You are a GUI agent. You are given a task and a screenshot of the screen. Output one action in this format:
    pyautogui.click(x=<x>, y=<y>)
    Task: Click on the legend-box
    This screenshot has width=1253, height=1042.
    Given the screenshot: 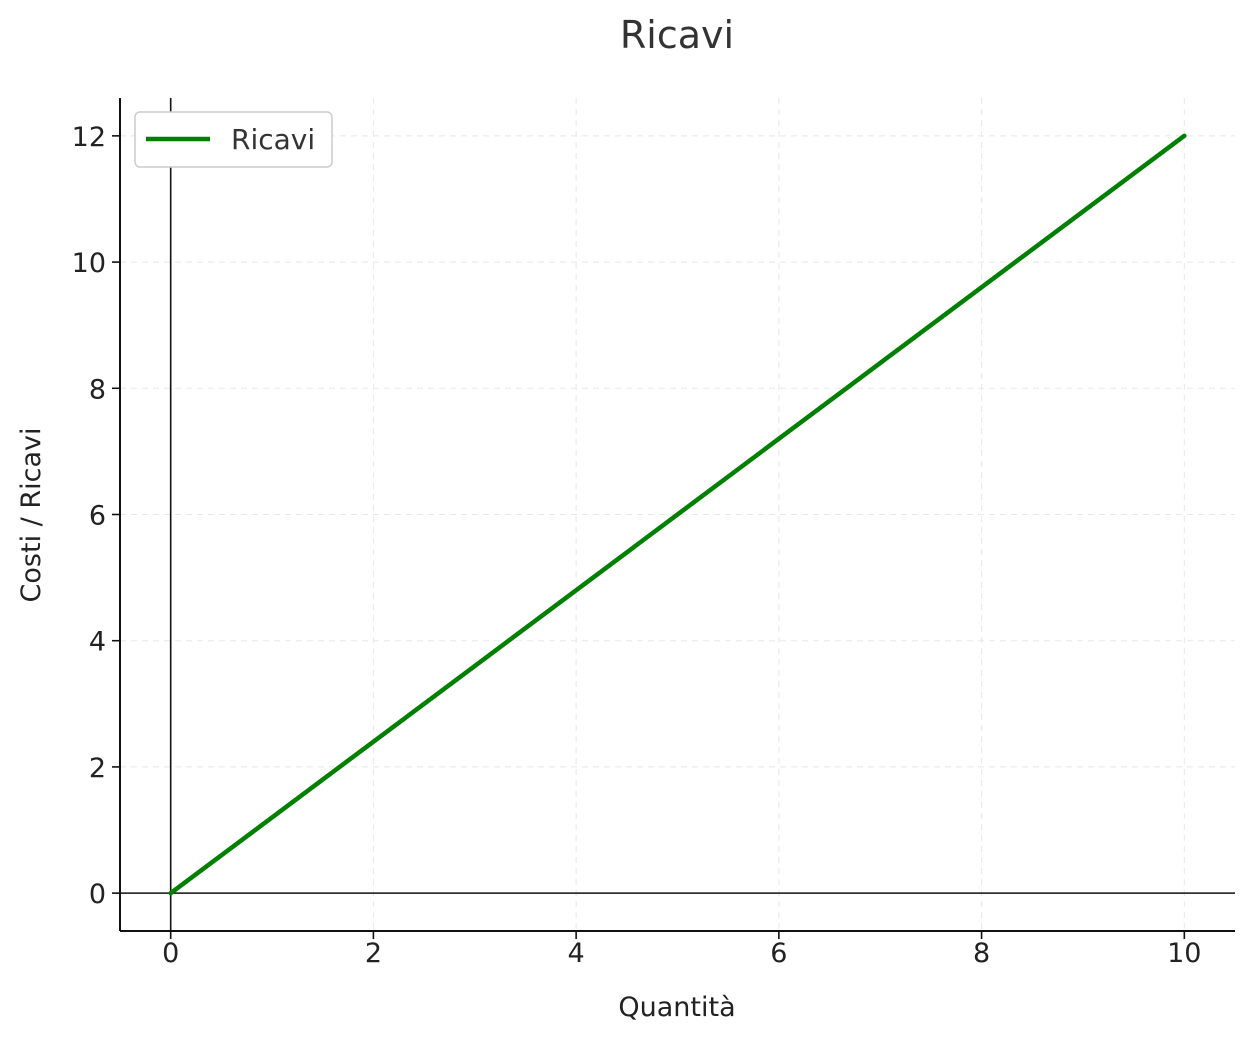 What is the action you would take?
    pyautogui.click(x=233, y=139)
    